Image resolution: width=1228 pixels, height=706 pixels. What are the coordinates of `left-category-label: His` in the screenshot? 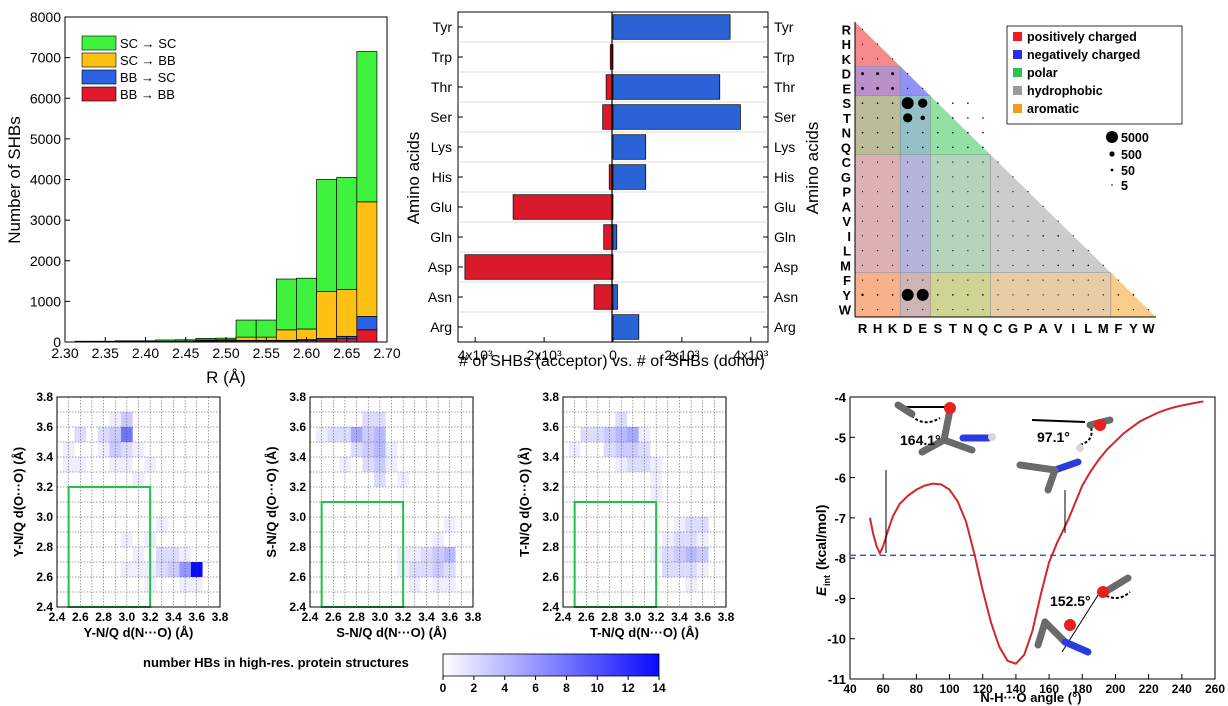 It's located at (442, 177).